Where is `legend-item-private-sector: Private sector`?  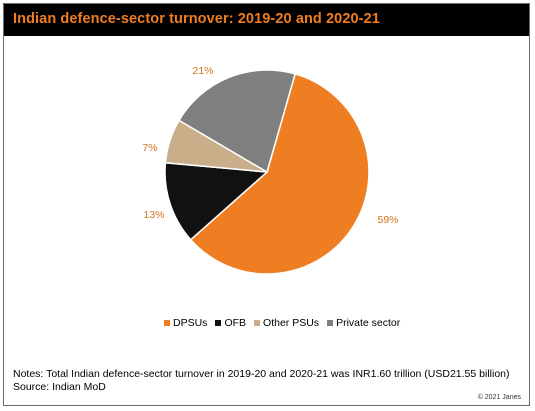
legend-item-private-sector: Private sector is located at coordinates (363, 323).